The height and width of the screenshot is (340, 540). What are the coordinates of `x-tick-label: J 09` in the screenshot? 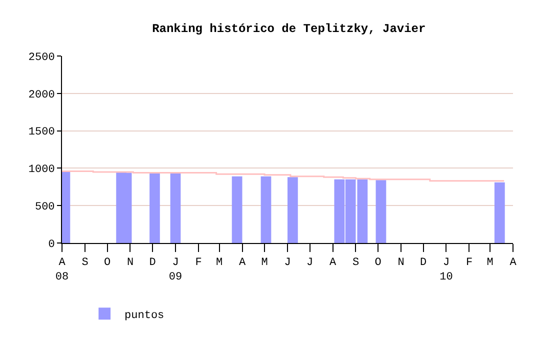 It's located at (175, 270).